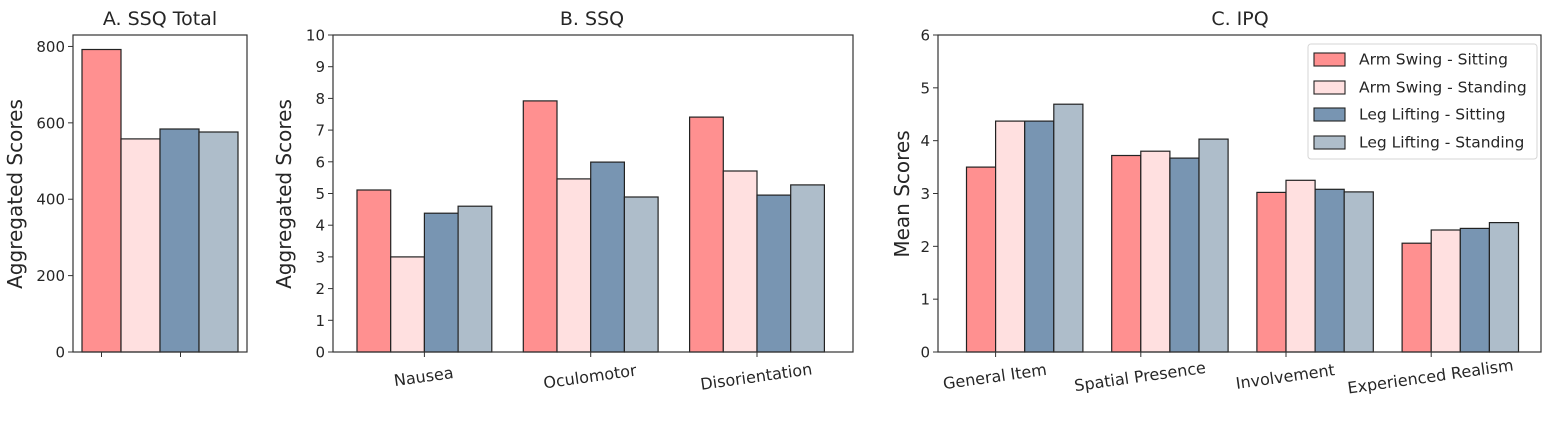  I want to click on bar-general-item-leg-lifting-standing, so click(1068, 228).